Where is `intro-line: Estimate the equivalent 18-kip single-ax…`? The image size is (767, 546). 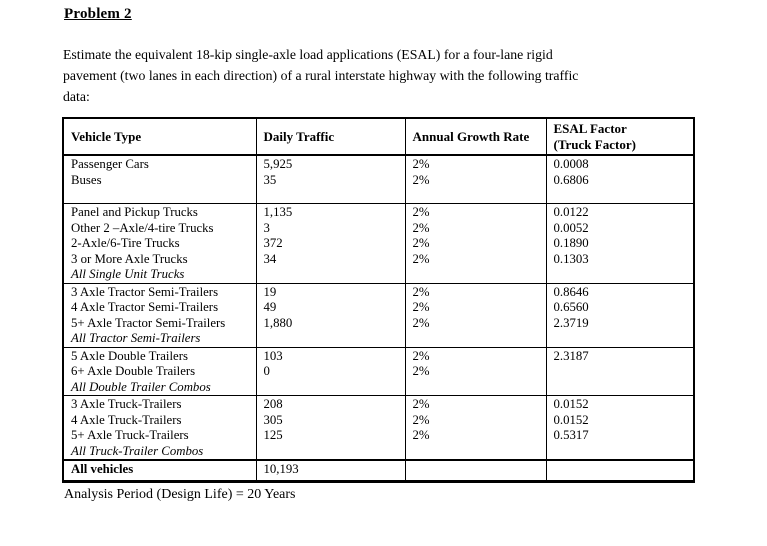 intro-line: Estimate the equivalent 18-kip single-ax… is located at coordinates (308, 54).